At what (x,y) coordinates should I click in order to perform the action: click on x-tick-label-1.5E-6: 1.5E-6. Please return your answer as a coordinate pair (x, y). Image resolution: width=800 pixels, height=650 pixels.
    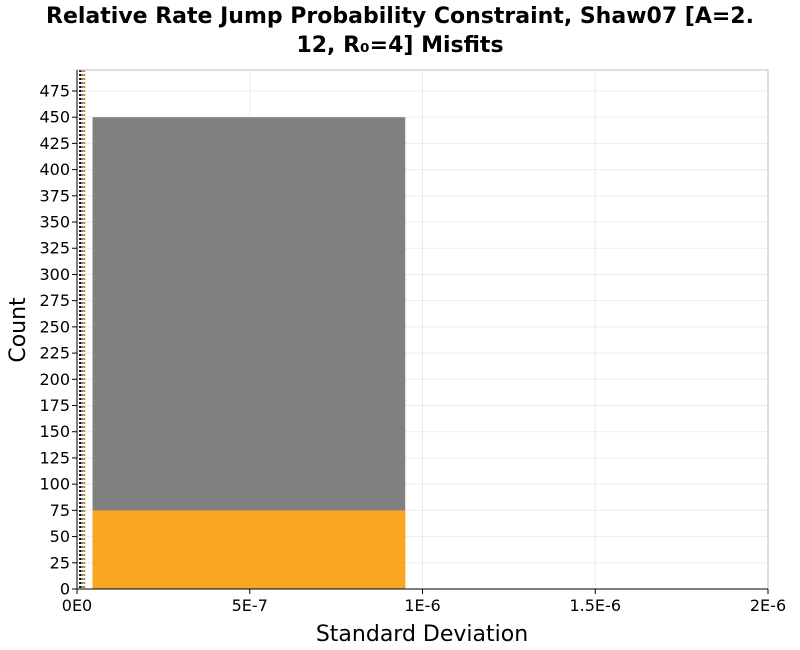
    Looking at the image, I should click on (595, 605).